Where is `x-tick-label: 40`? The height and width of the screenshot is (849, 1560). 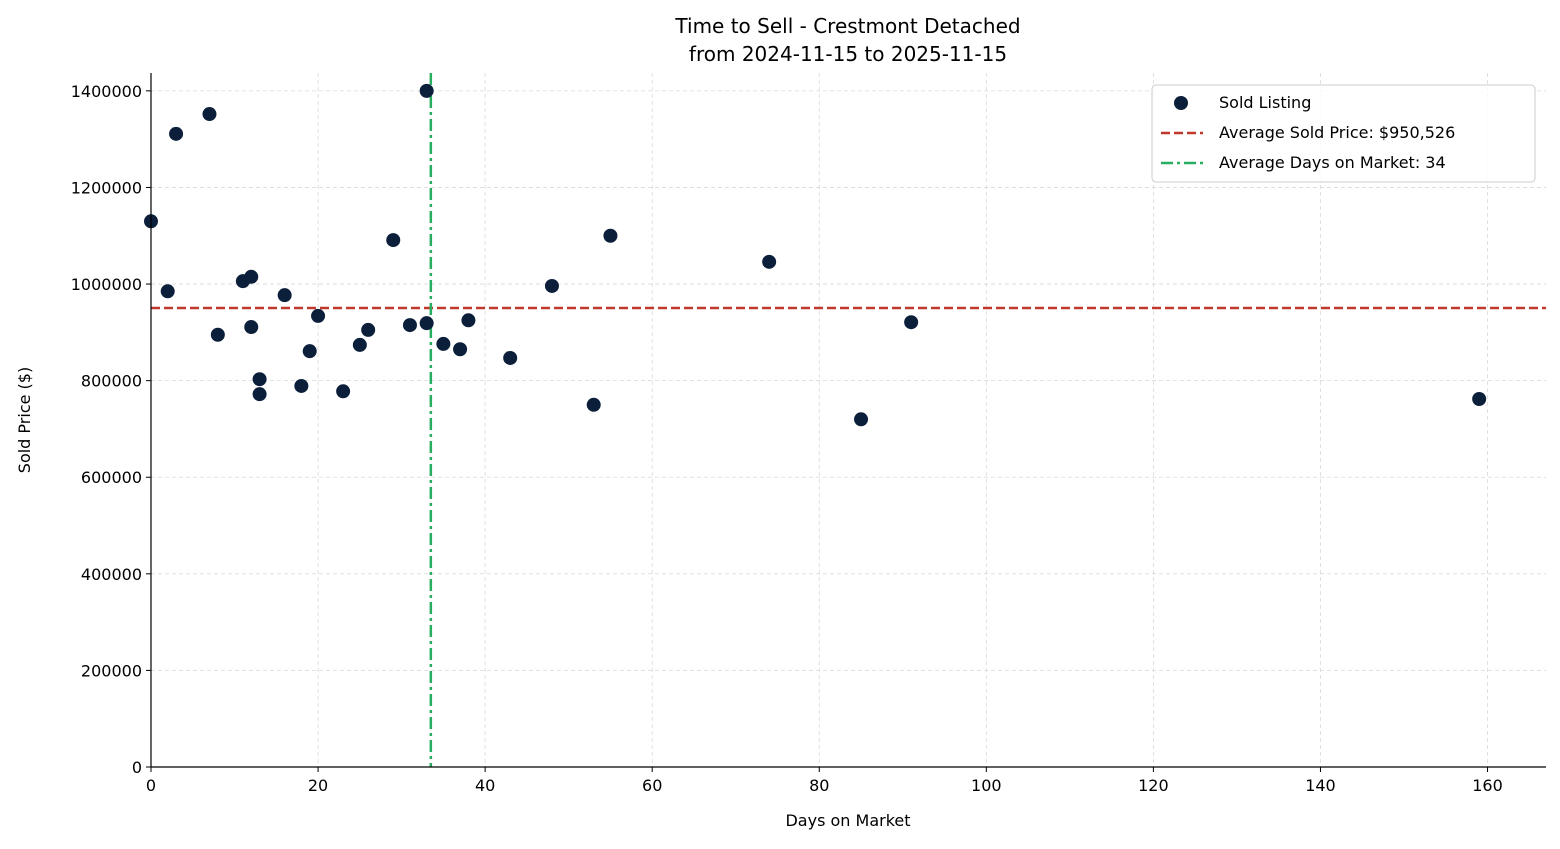
x-tick-label: 40 is located at coordinates (485, 785).